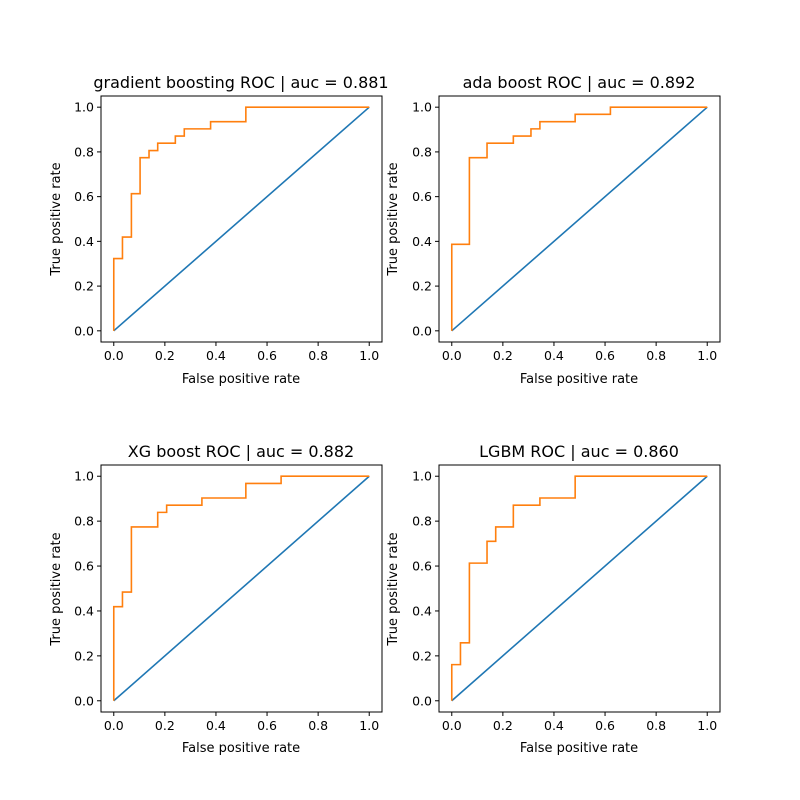 Image resolution: width=800 pixels, height=800 pixels. What do you see at coordinates (240, 82) in the screenshot?
I see `panel-title: gradient boosting ROC | auc = 0.881` at bounding box center [240, 82].